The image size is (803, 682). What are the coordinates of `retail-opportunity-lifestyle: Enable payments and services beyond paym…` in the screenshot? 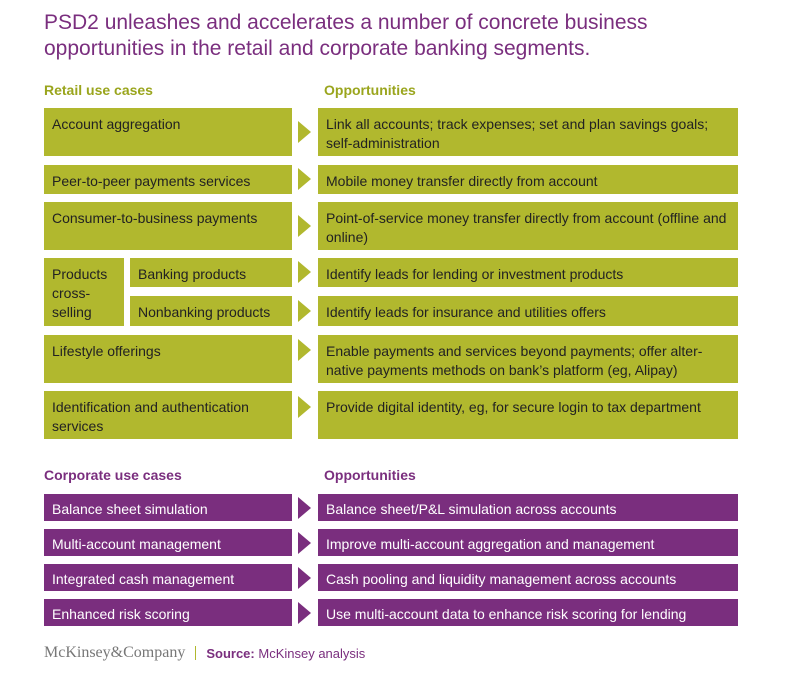 It's located at (528, 359).